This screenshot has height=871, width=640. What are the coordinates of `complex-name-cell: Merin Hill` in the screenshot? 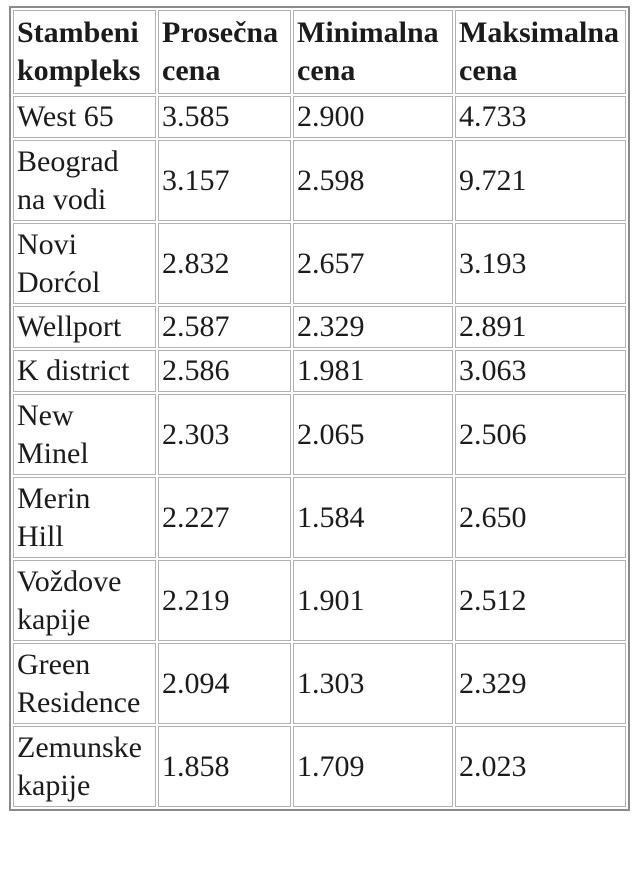 It's located at (84, 517).